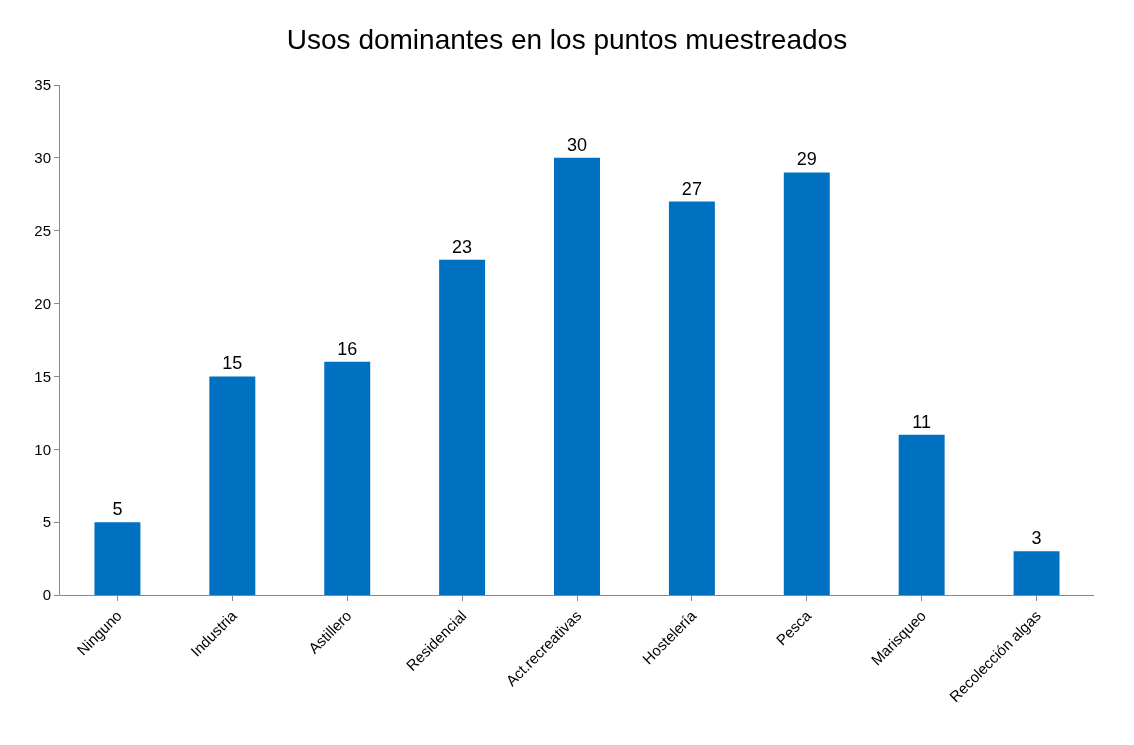 This screenshot has width=1134, height=745. What do you see at coordinates (42, 85) in the screenshot?
I see `y-tick-label: 35` at bounding box center [42, 85].